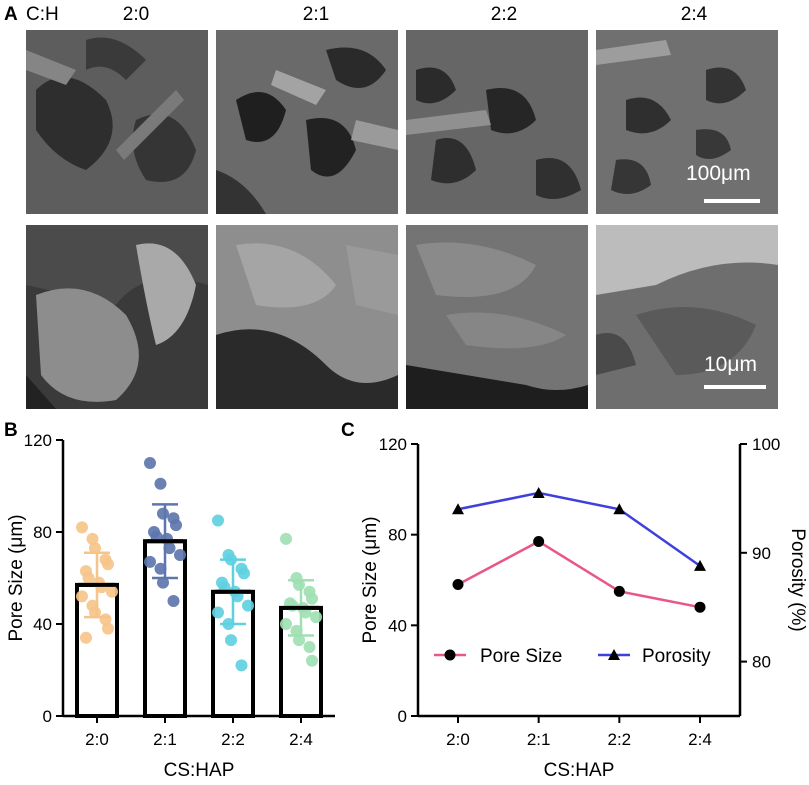  Describe the element at coordinates (676, 656) in the screenshot. I see `legend-label-porosity: Porosity` at that location.